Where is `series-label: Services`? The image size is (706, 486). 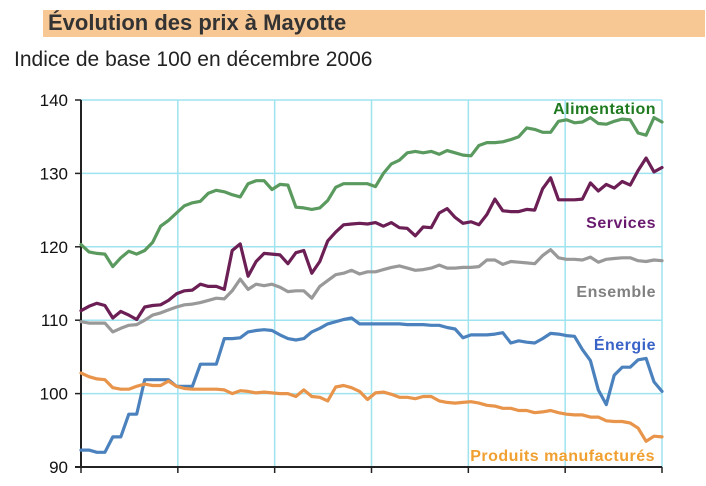
series-label: Services is located at coordinates (621, 223).